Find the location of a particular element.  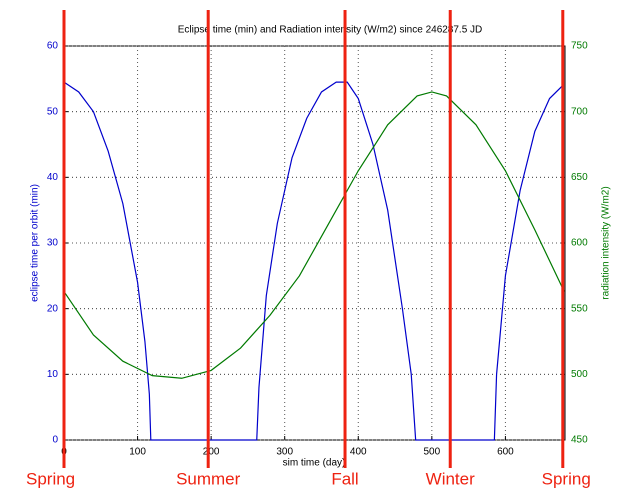

y2-tick-label: 750 is located at coordinates (579, 46).